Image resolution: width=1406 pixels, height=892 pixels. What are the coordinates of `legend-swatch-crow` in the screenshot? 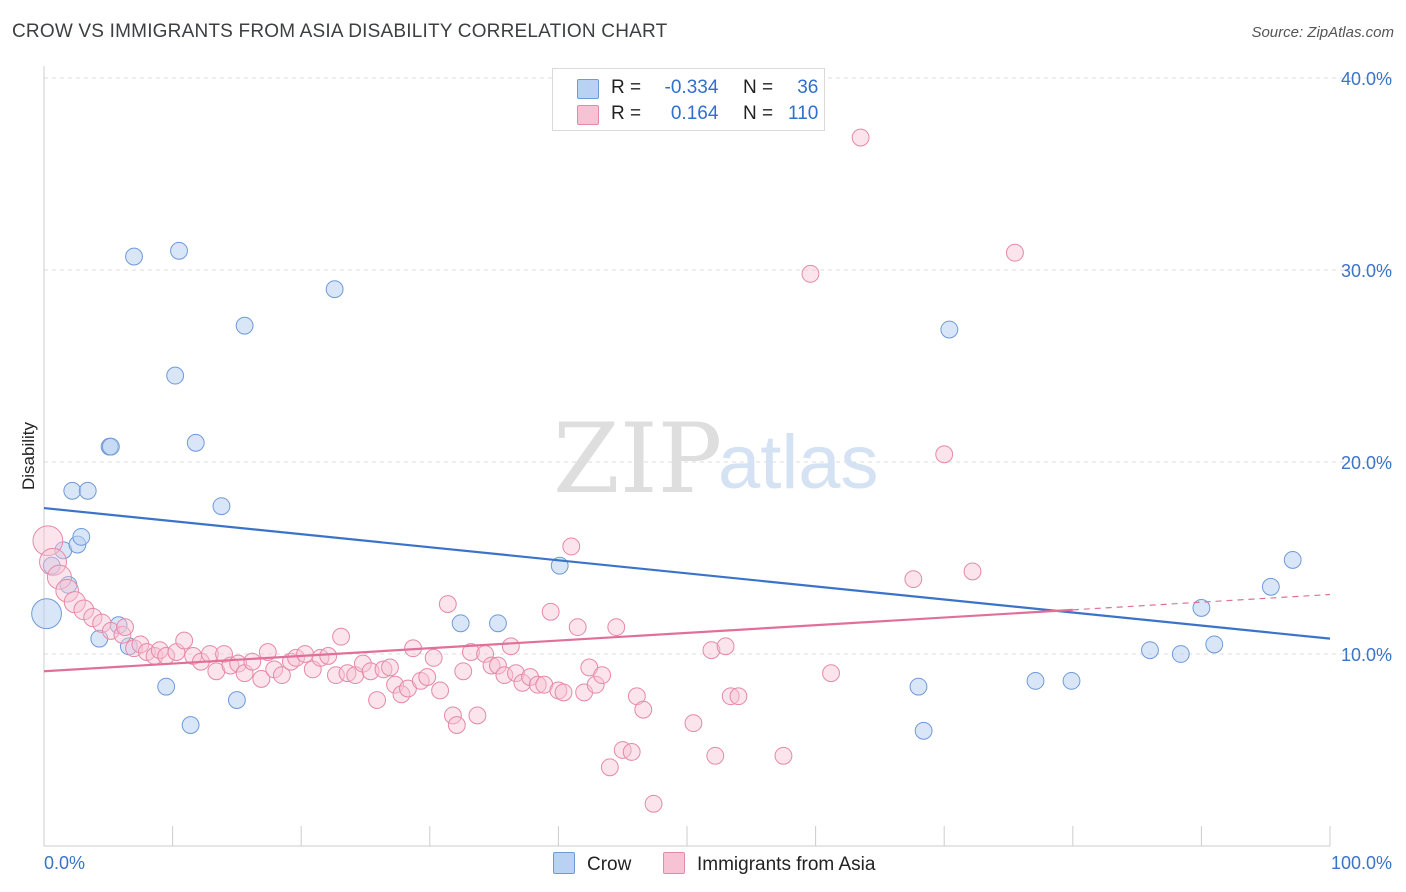 It's located at (588, 89).